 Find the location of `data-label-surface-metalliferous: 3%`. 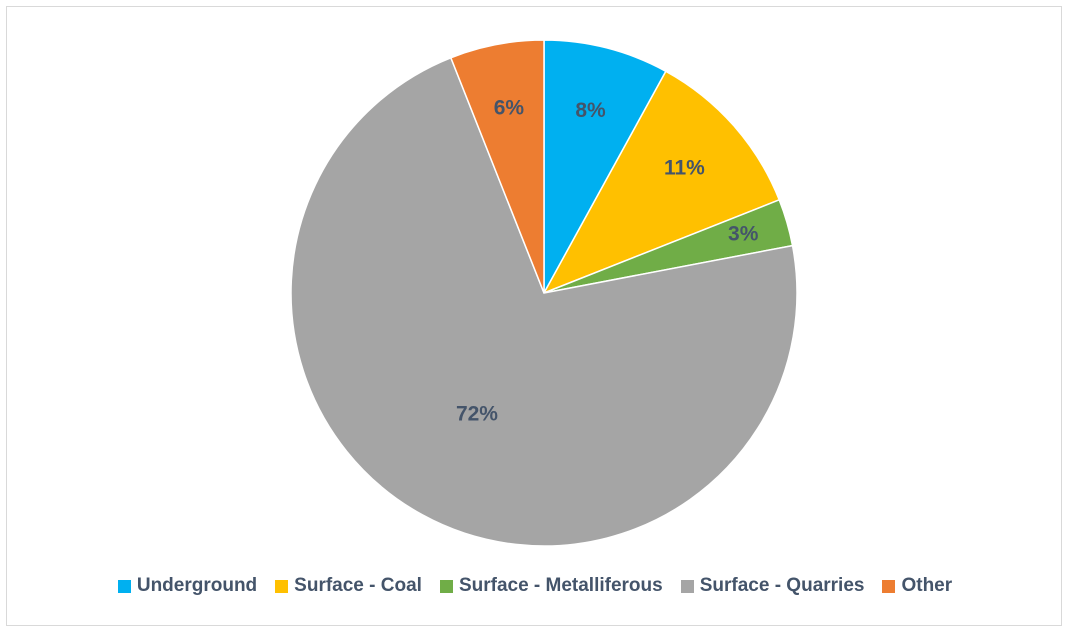

data-label-surface-metalliferous: 3% is located at coordinates (743, 234).